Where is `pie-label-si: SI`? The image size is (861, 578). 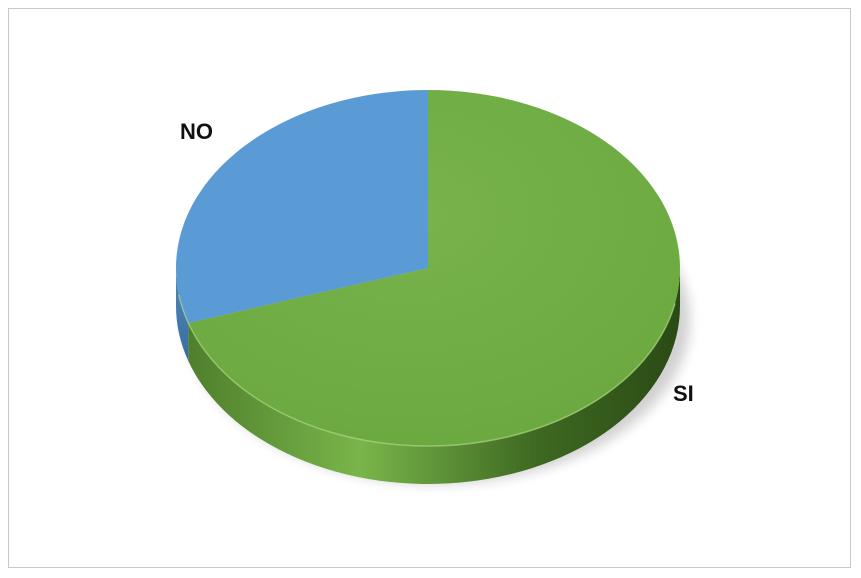
pie-label-si: SI is located at coordinates (683, 393).